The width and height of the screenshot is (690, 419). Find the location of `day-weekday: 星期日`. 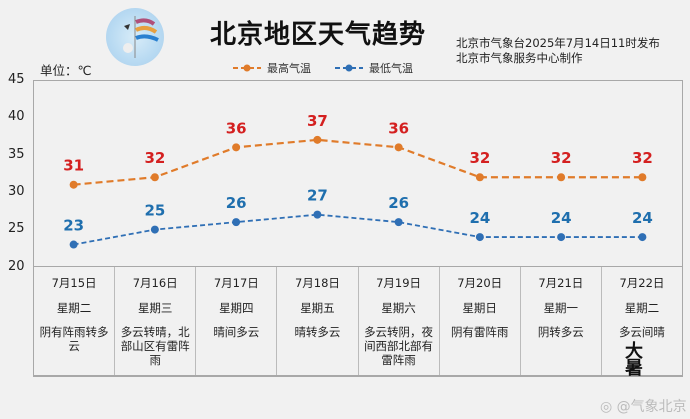

day-weekday: 星期日 is located at coordinates (479, 308).